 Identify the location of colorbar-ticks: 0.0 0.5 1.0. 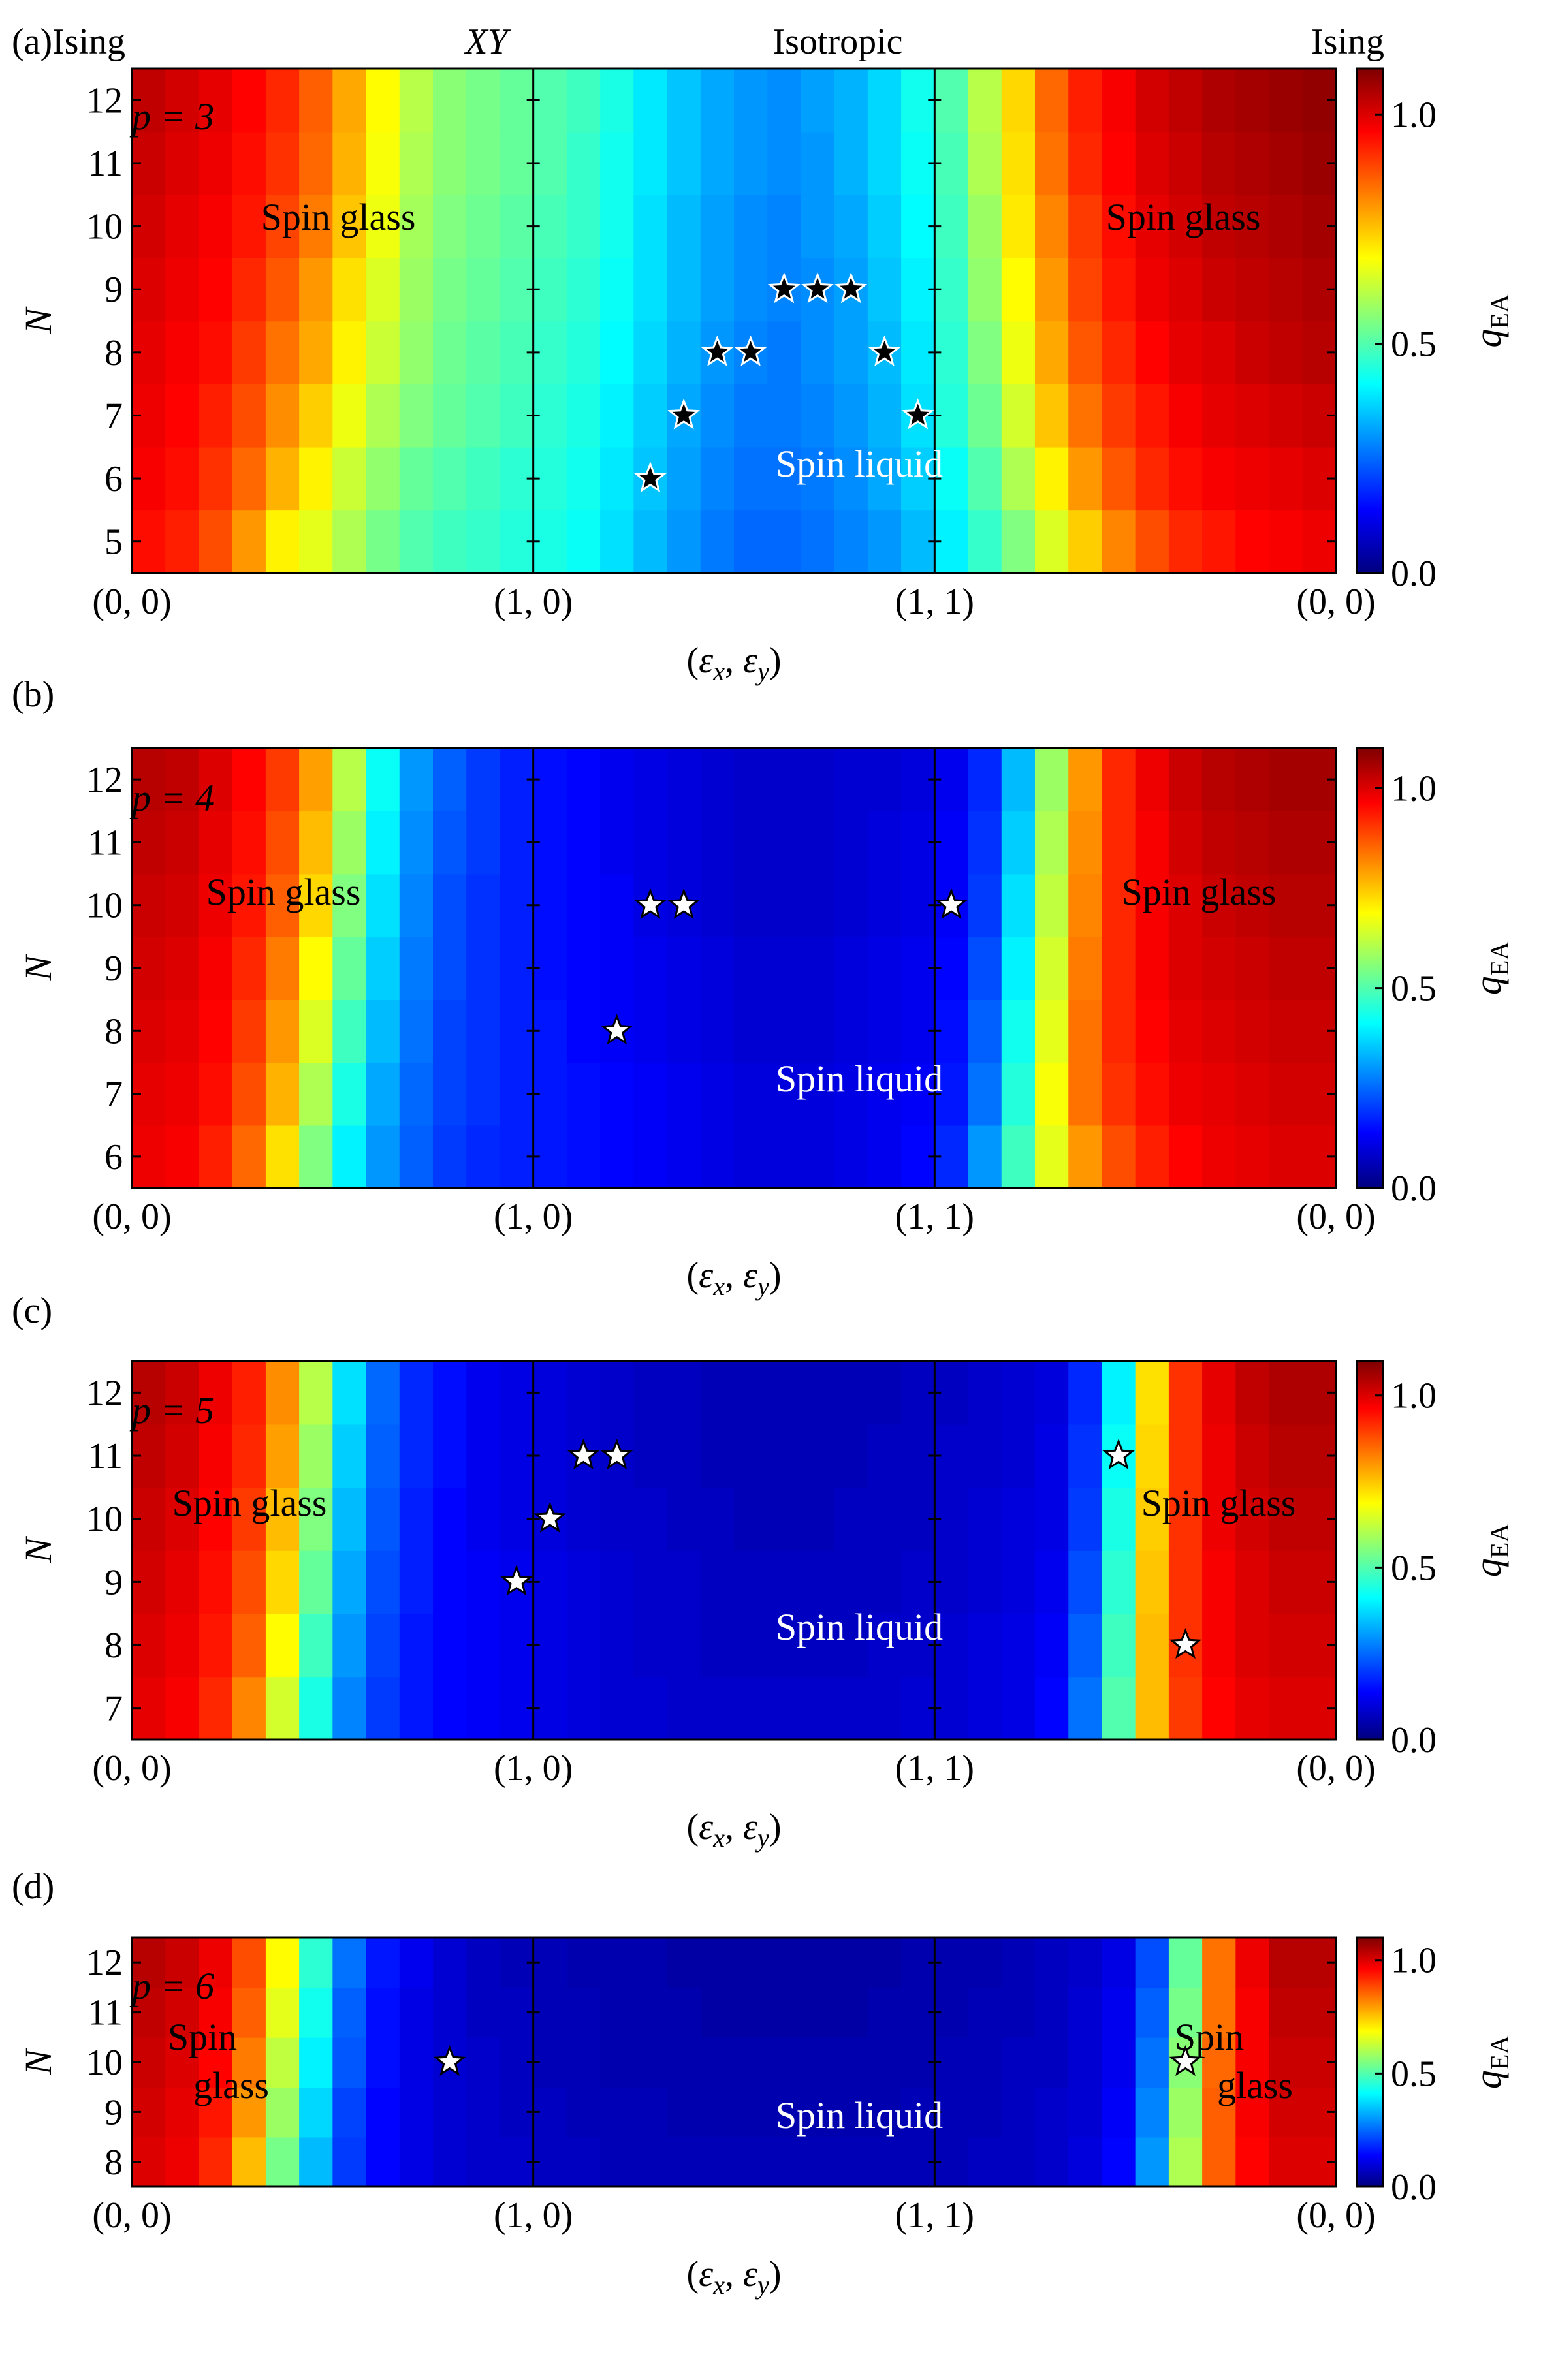
(1406, 989).